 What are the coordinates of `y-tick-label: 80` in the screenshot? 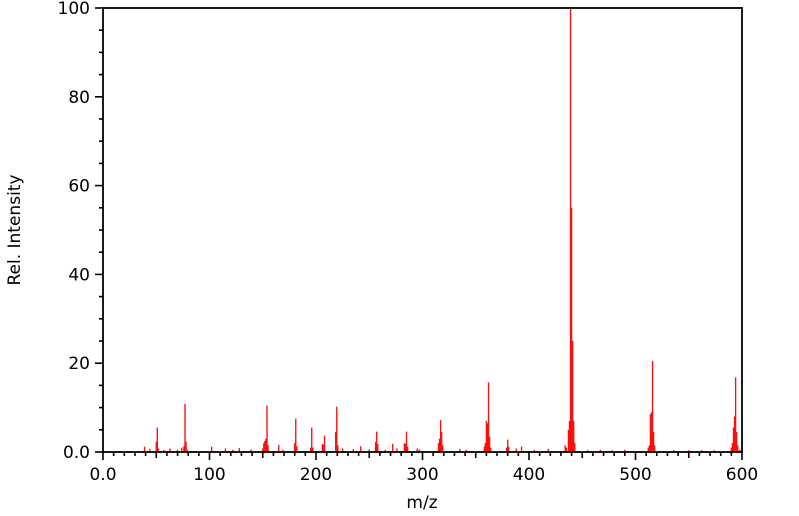 It's located at (79, 98).